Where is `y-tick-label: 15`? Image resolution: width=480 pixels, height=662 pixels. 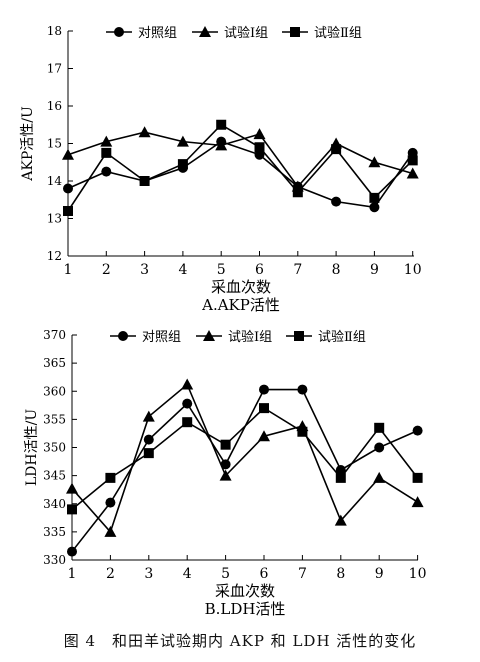 y-tick-label: 15 is located at coordinates (54, 144).